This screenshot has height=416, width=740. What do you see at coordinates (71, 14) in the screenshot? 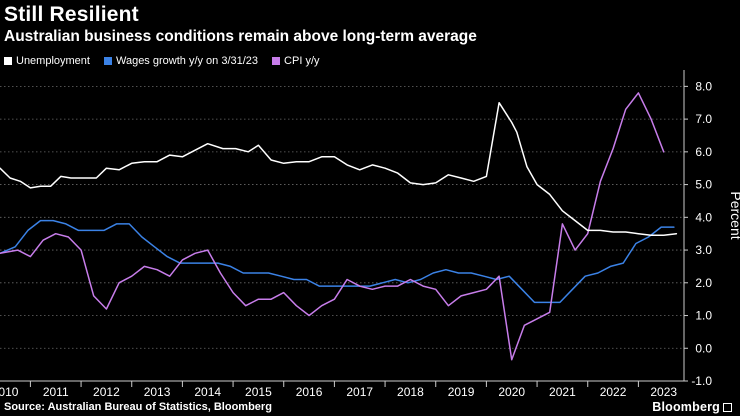
I see `chart-title: Still Resilient` at bounding box center [71, 14].